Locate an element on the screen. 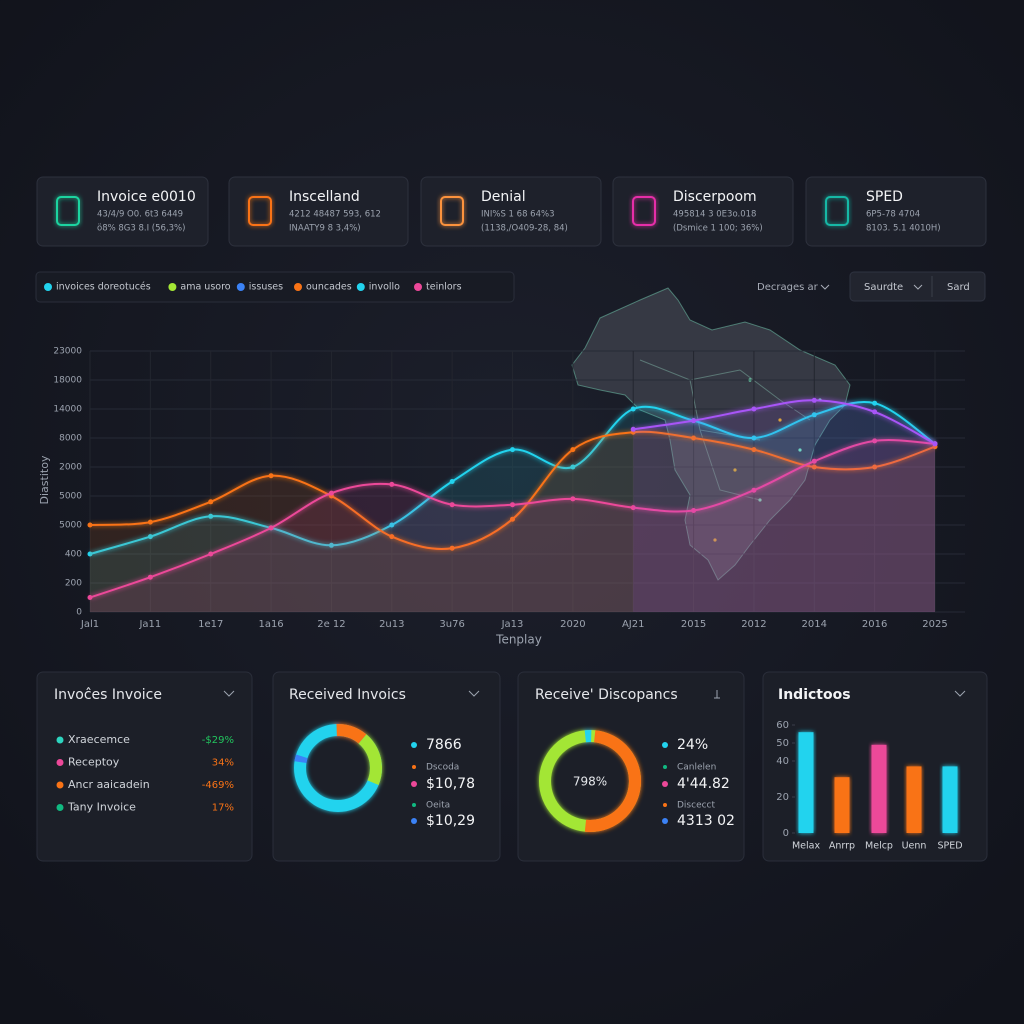  x-tick-label: Ja13 is located at coordinates (512, 624).